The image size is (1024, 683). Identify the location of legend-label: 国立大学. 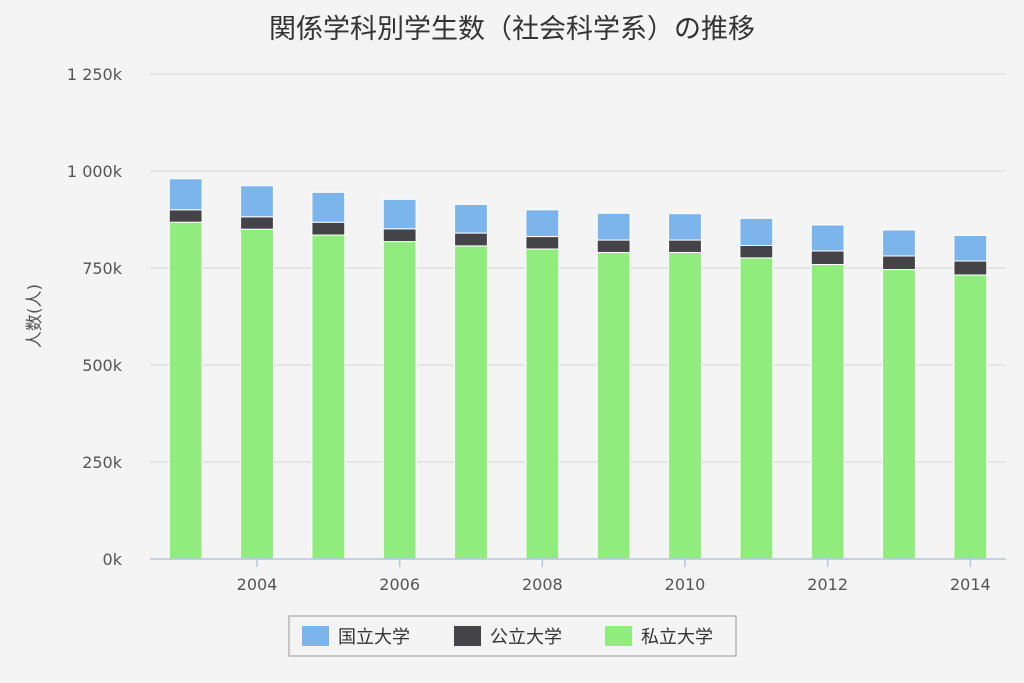
(374, 637).